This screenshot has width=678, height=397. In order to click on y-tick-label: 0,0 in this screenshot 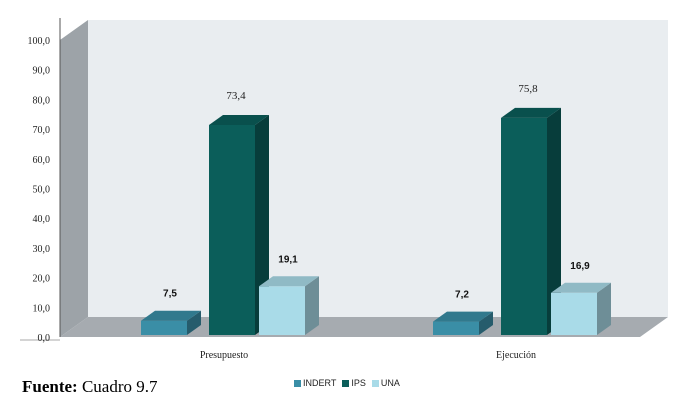, I will do `click(44, 338)`.